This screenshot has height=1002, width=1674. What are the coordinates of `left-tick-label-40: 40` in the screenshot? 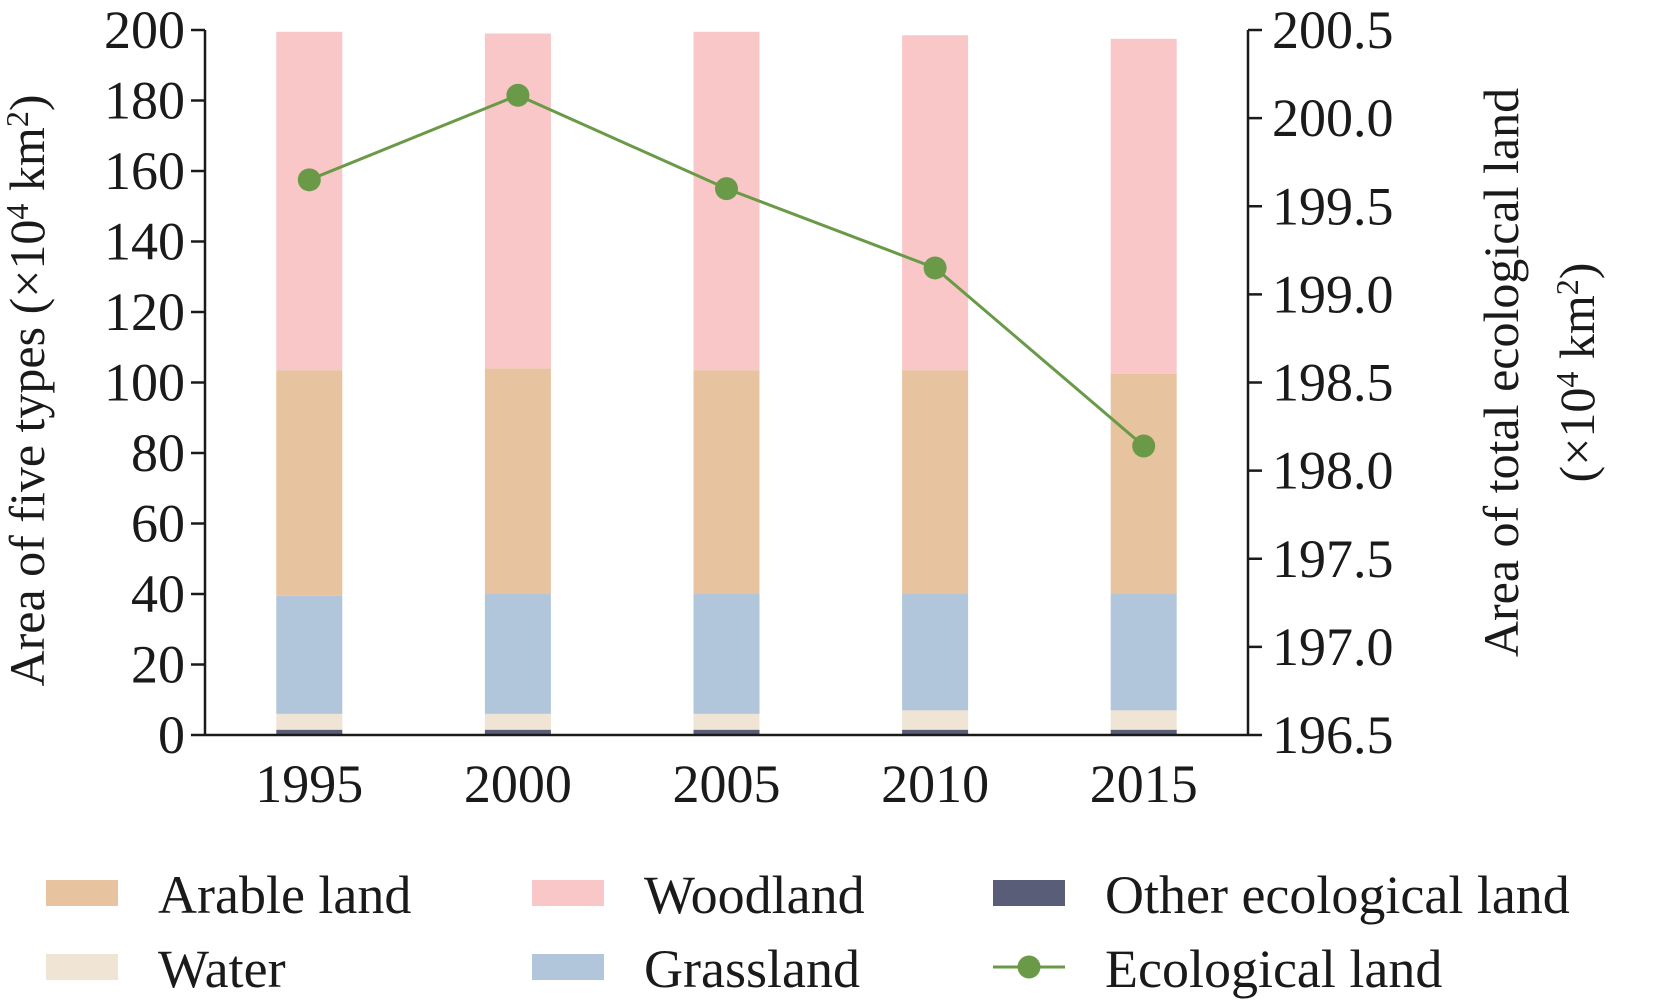 It's located at (158, 594).